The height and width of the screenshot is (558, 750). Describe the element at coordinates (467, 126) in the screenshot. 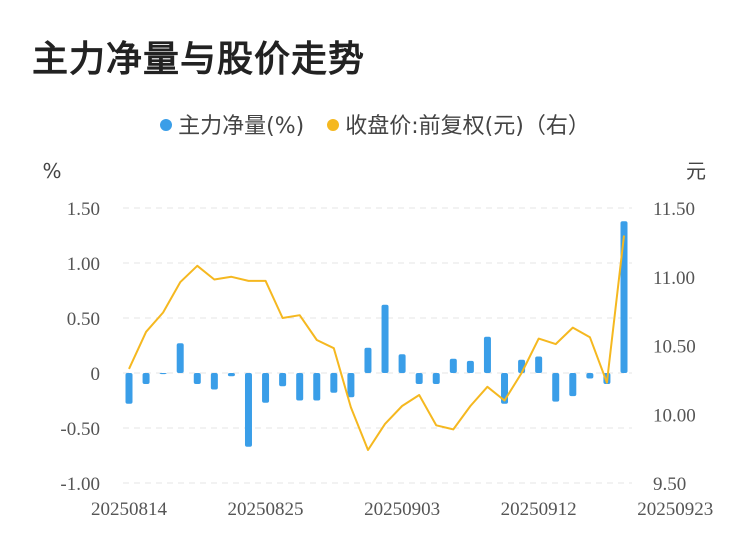

I see `legend-label-close-price: 收盘价:前复权(元)（右）` at that location.